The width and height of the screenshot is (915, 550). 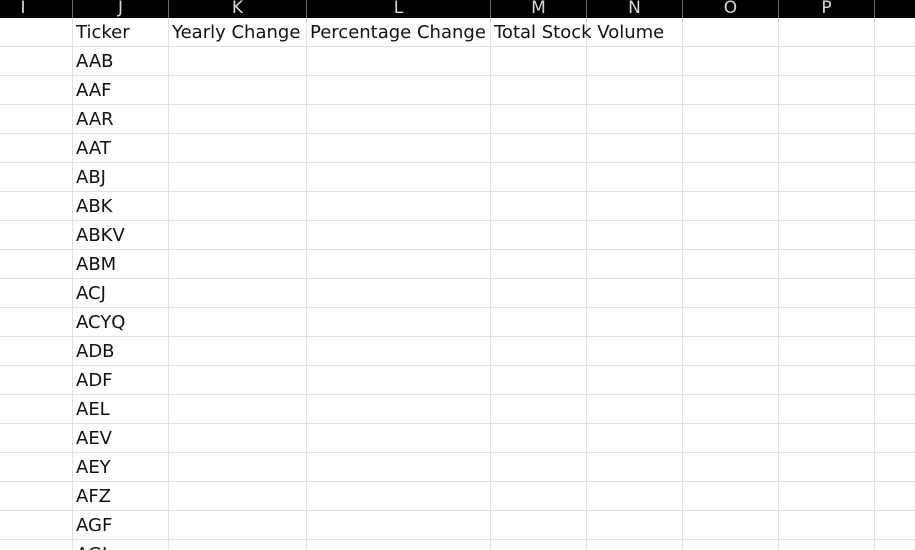 What do you see at coordinates (457, 322) in the screenshot?
I see `table-row: ACYQ` at bounding box center [457, 322].